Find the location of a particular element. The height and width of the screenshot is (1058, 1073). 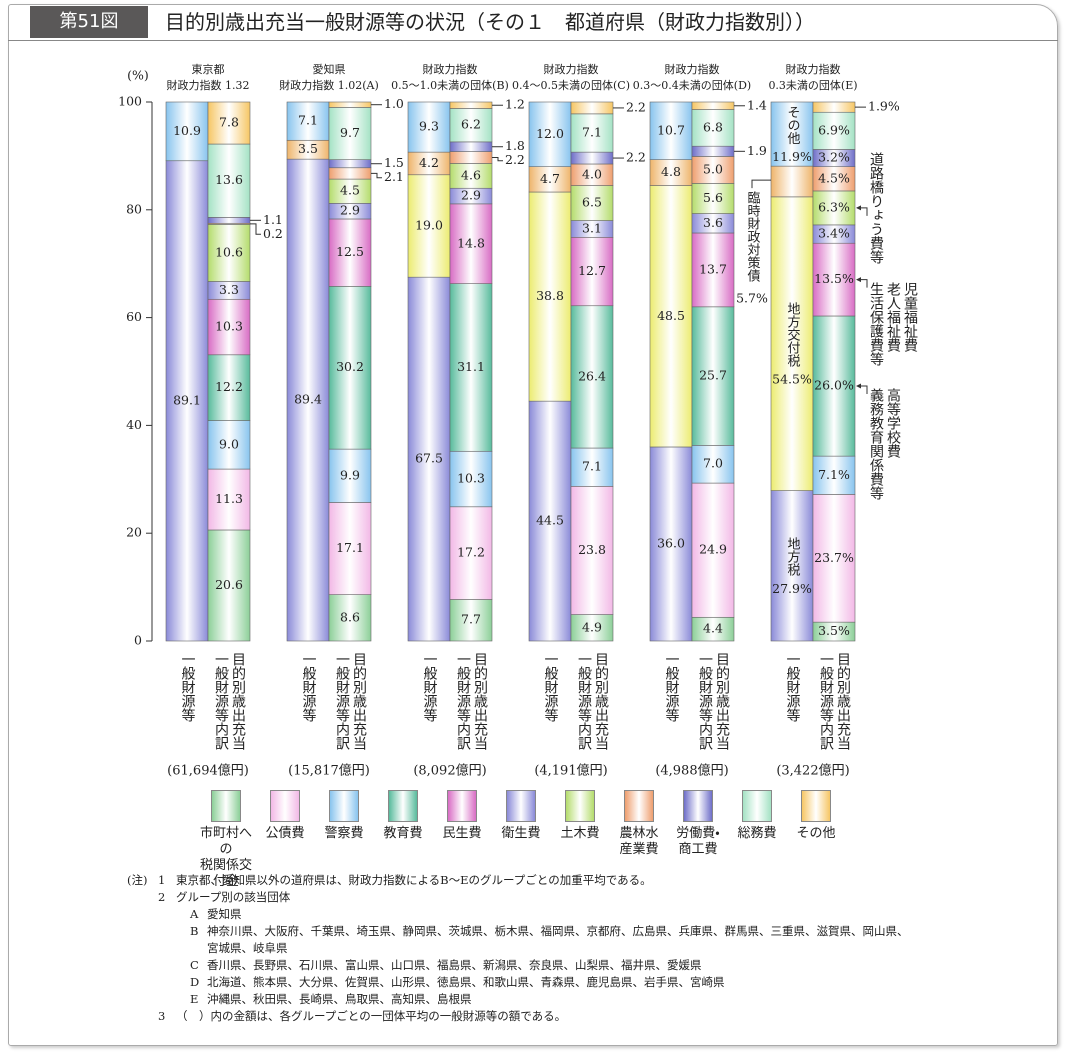

value-label: 14.8 is located at coordinates (471, 242).